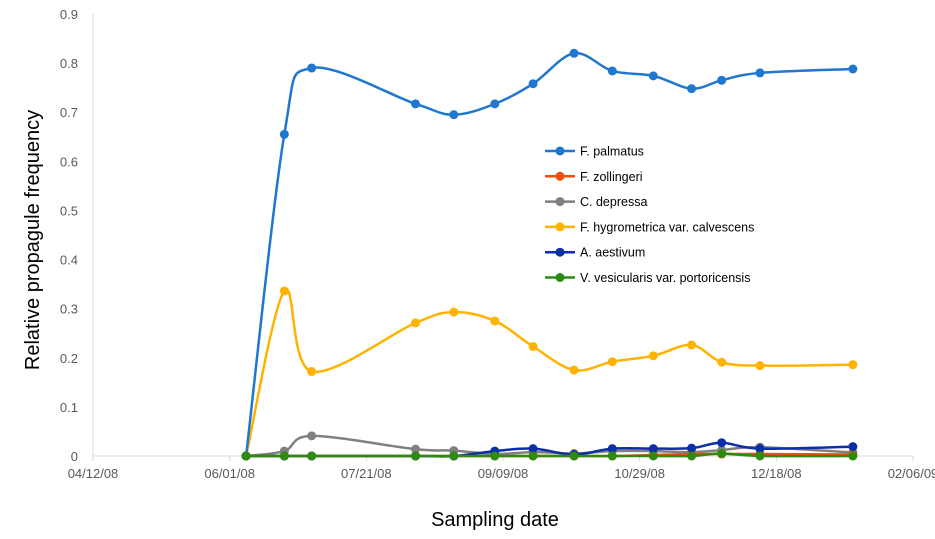  Describe the element at coordinates (69, 309) in the screenshot. I see `y-tick-label: 0.3` at that location.